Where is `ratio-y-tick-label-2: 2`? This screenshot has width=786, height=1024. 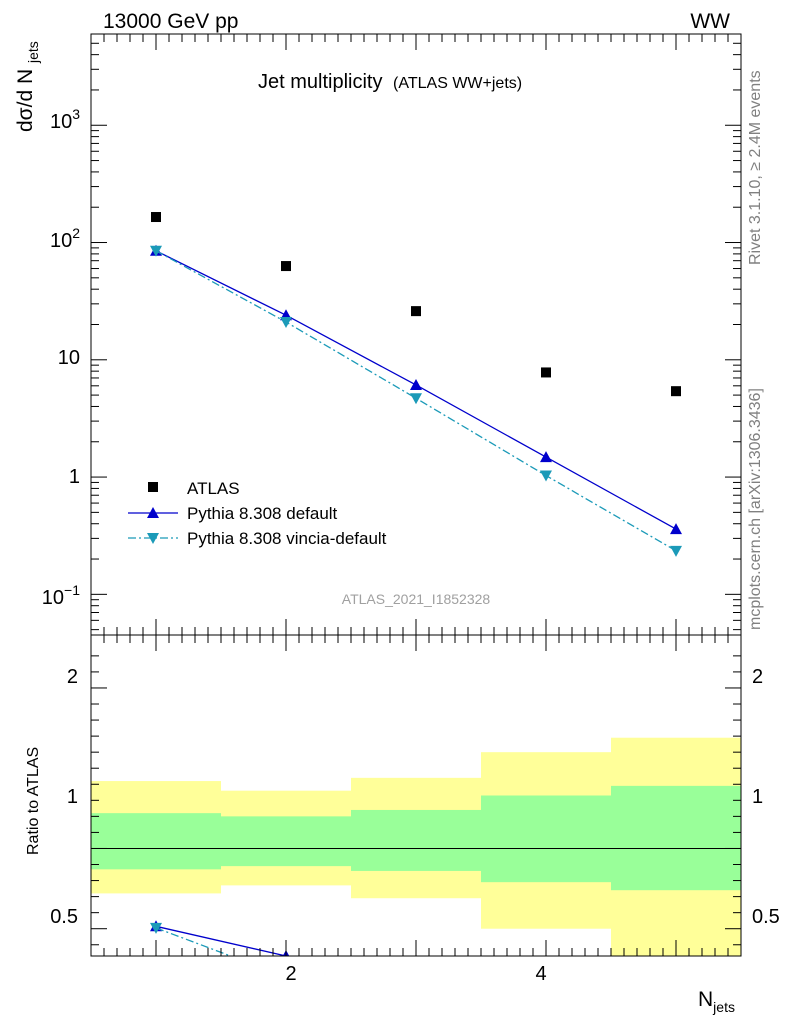
ratio-y-tick-label-2: 2 is located at coordinates (72, 677).